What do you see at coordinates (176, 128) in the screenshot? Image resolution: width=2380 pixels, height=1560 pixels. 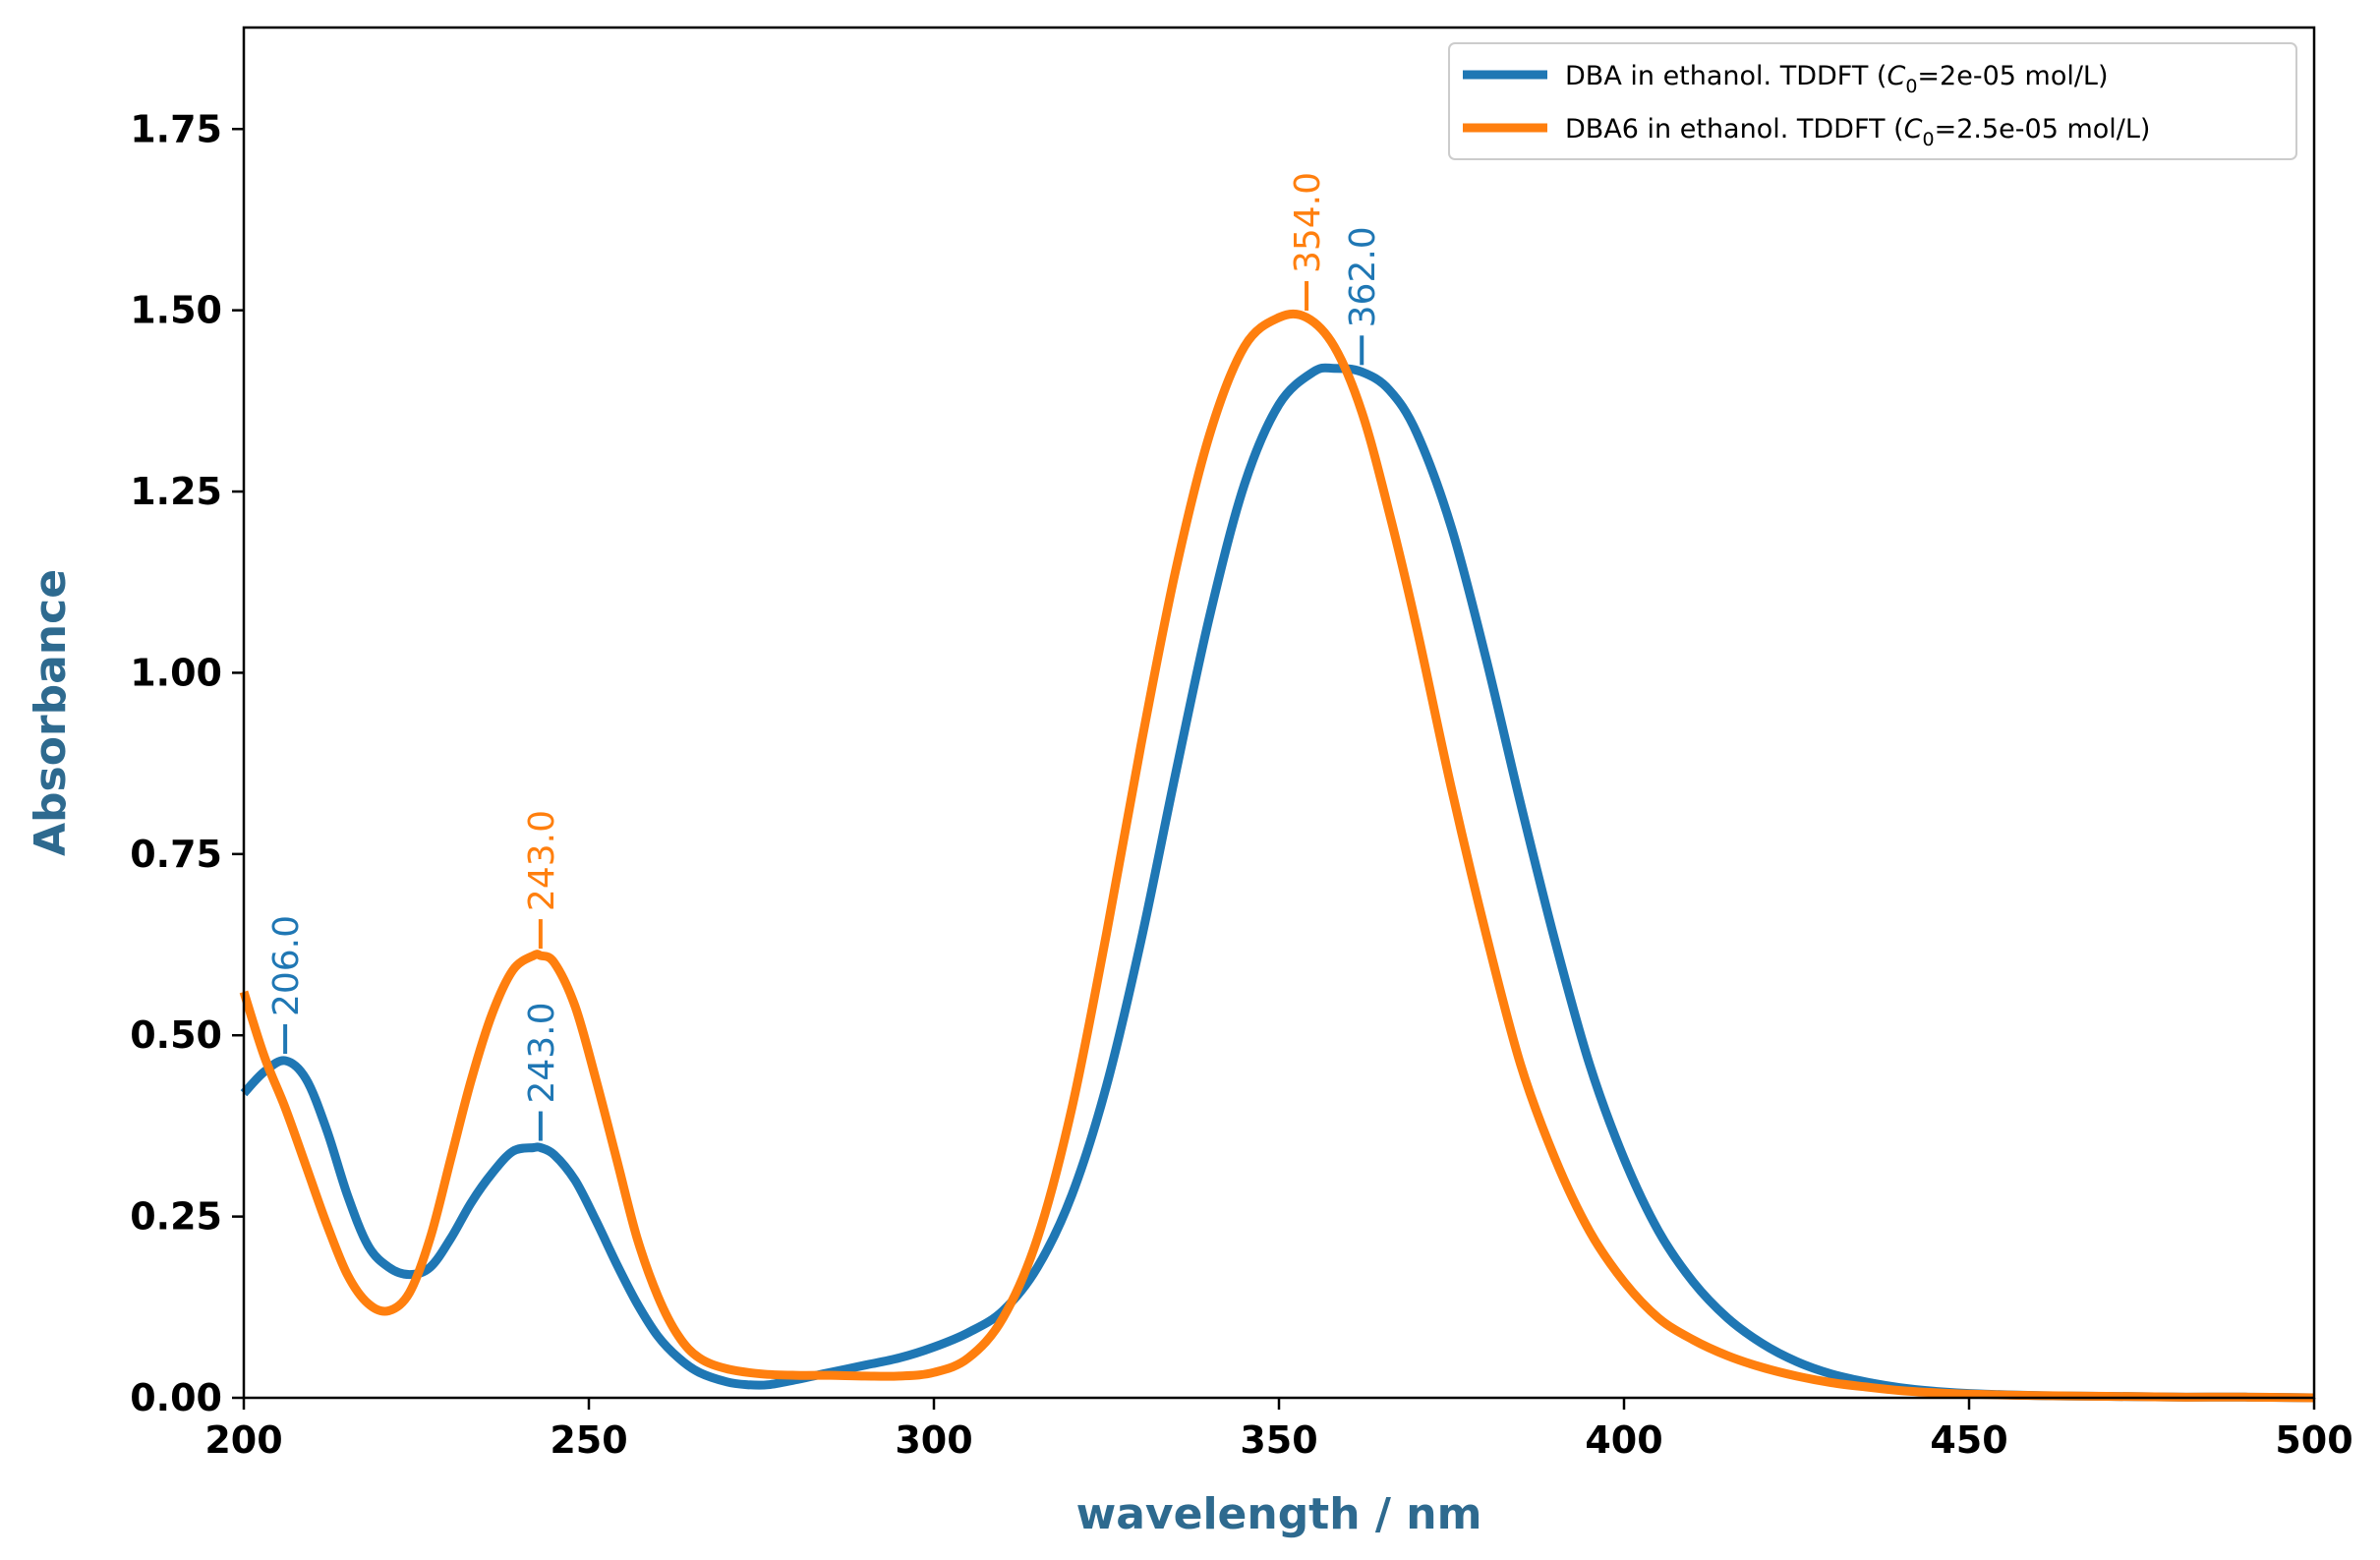 I see `y-tick-label: 1.75` at bounding box center [176, 128].